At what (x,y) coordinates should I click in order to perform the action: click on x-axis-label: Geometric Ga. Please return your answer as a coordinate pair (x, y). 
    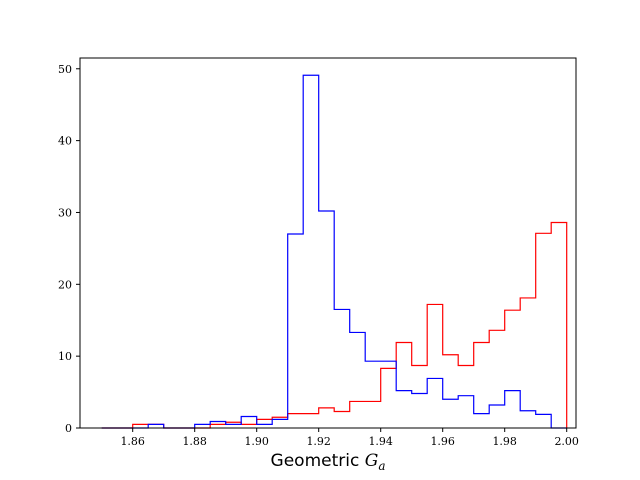
    Looking at the image, I should click on (328, 462).